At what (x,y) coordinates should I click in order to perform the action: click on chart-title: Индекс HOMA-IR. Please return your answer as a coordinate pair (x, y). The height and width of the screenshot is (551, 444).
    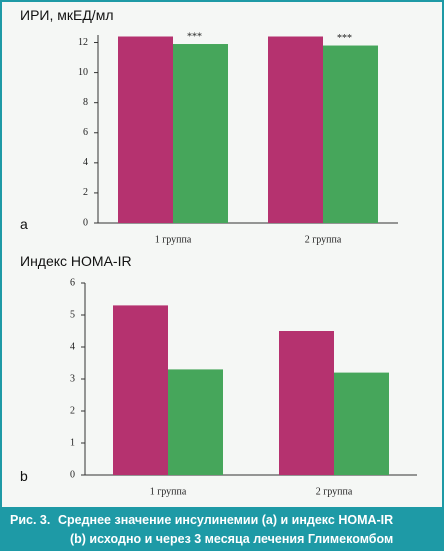
    Looking at the image, I should click on (76, 261).